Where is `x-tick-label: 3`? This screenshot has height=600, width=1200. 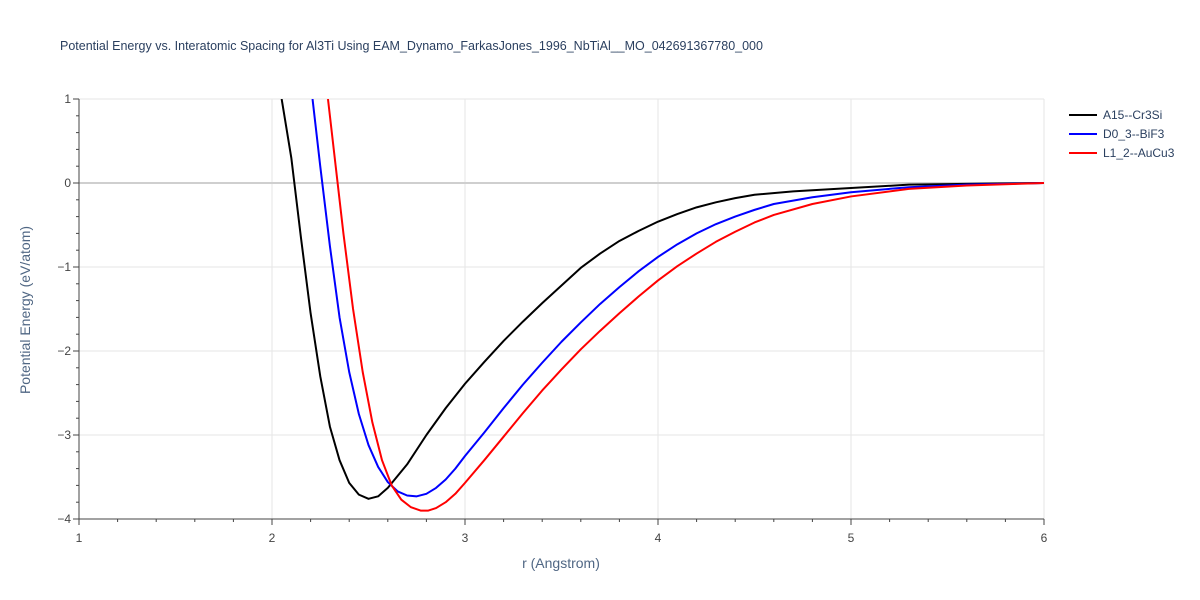 x-tick-label: 3 is located at coordinates (465, 538).